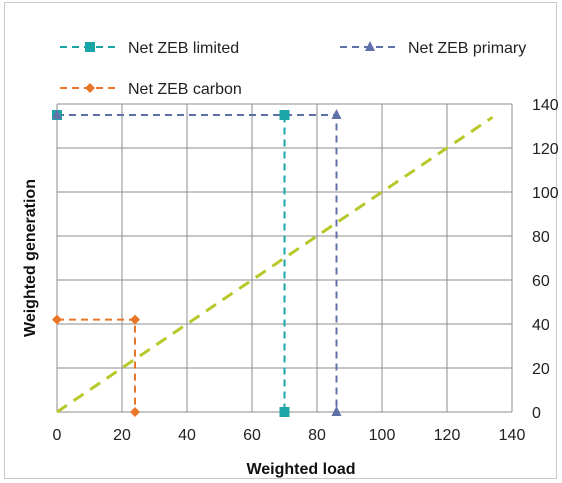 The width and height of the screenshot is (562, 483). I want to click on y-tick-label: 0, so click(536, 413).